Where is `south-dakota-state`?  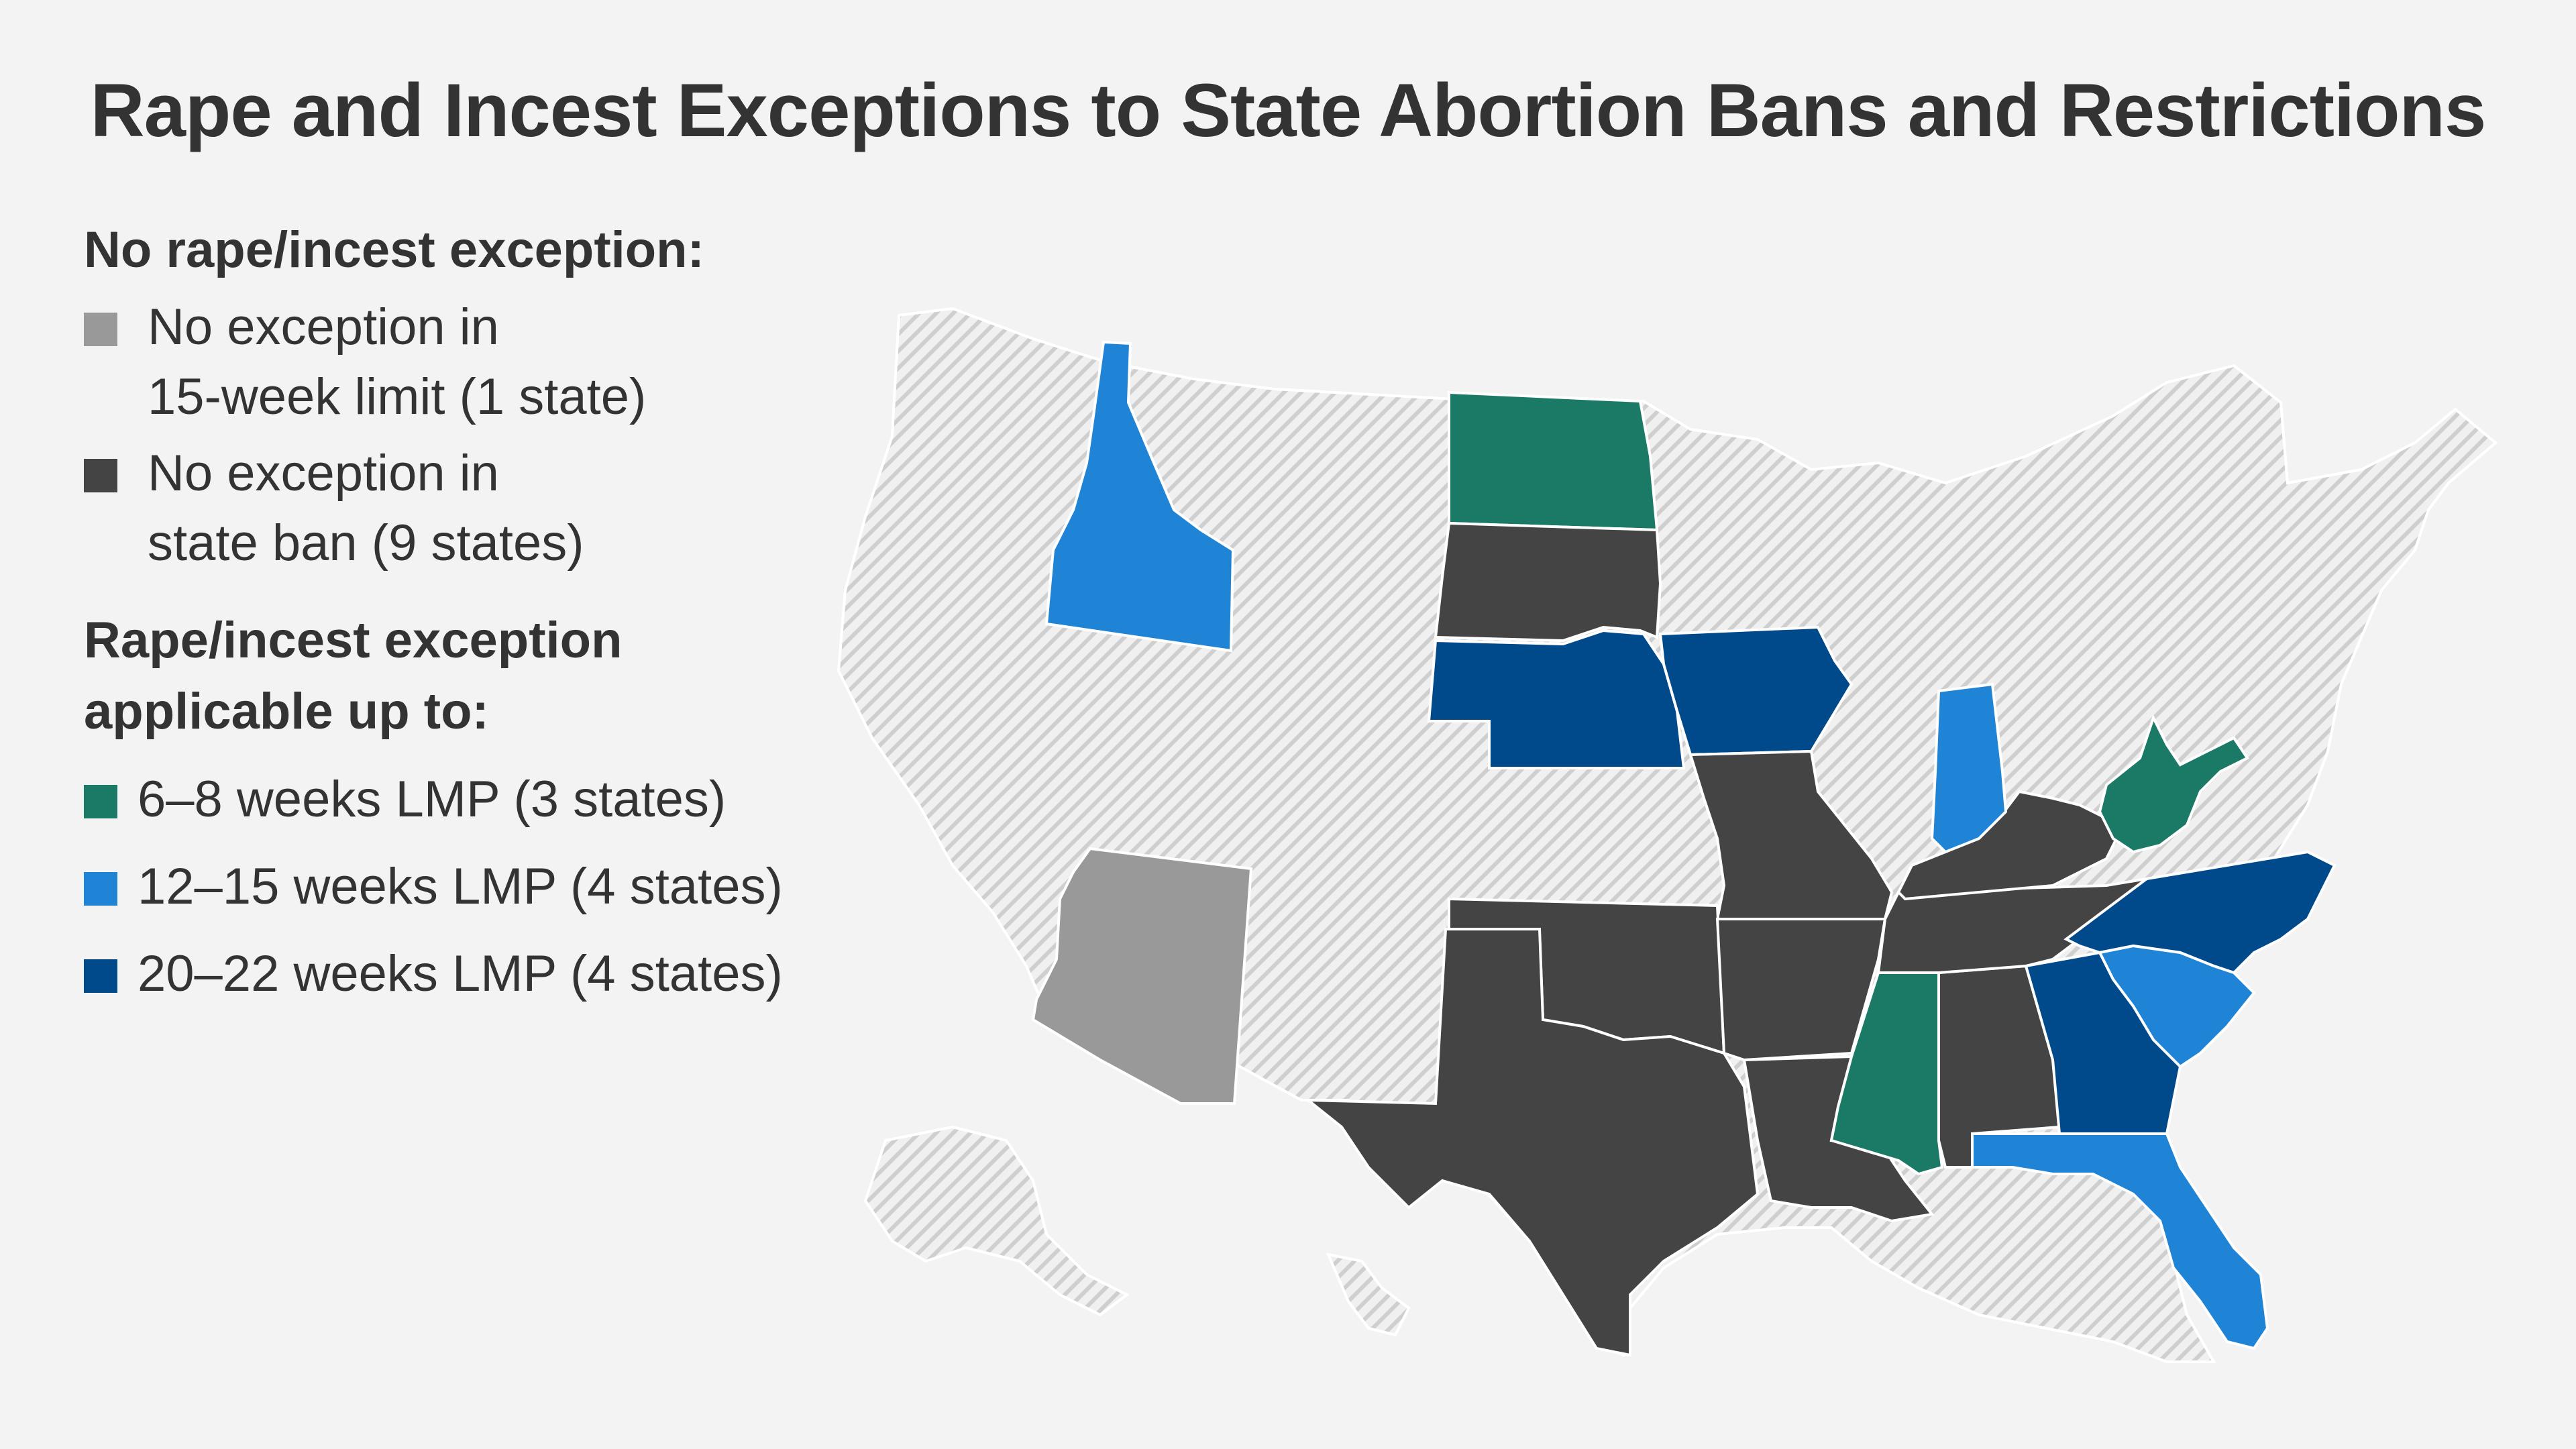
south-dakota-state is located at coordinates (1548, 582).